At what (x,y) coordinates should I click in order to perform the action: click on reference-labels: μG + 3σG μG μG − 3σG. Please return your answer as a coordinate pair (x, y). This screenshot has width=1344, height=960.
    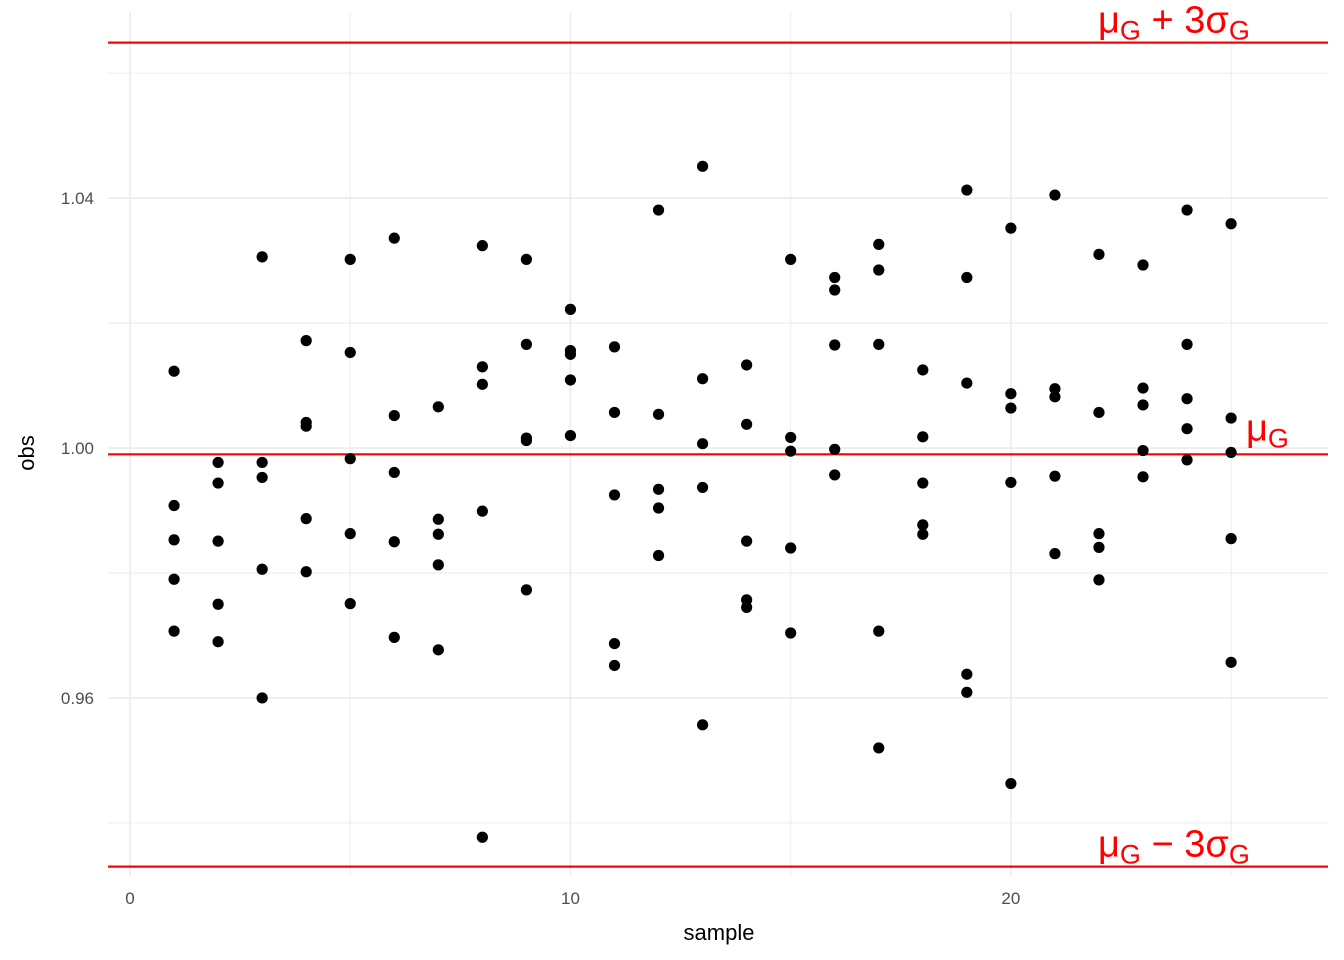
    Looking at the image, I should click on (1193, 435).